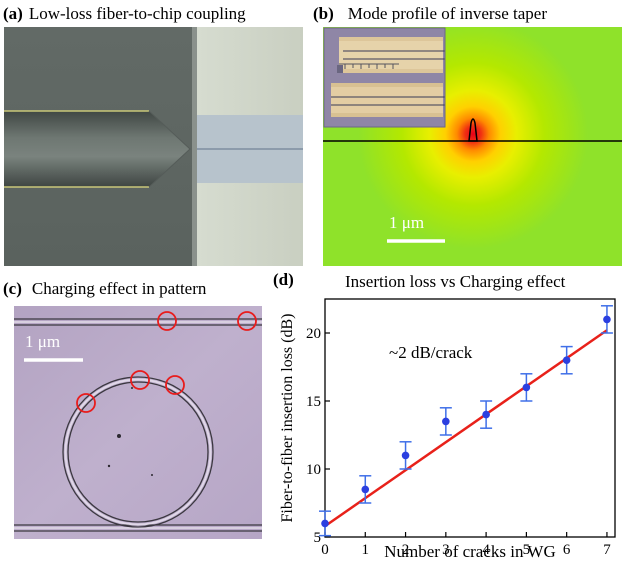 The height and width of the screenshot is (563, 622). I want to click on x-tick-label: 4, so click(486, 550).